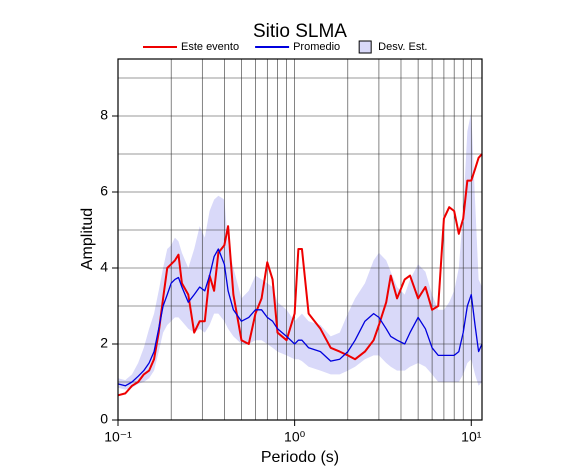 The height and width of the screenshot is (475, 586). I want to click on y-axis-label: Amplitud, so click(87, 239).